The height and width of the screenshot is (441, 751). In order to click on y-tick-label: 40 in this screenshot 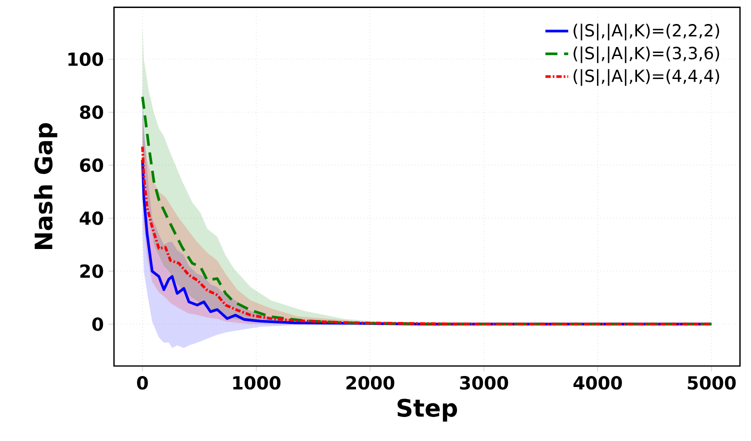, I will do `click(92, 218)`.